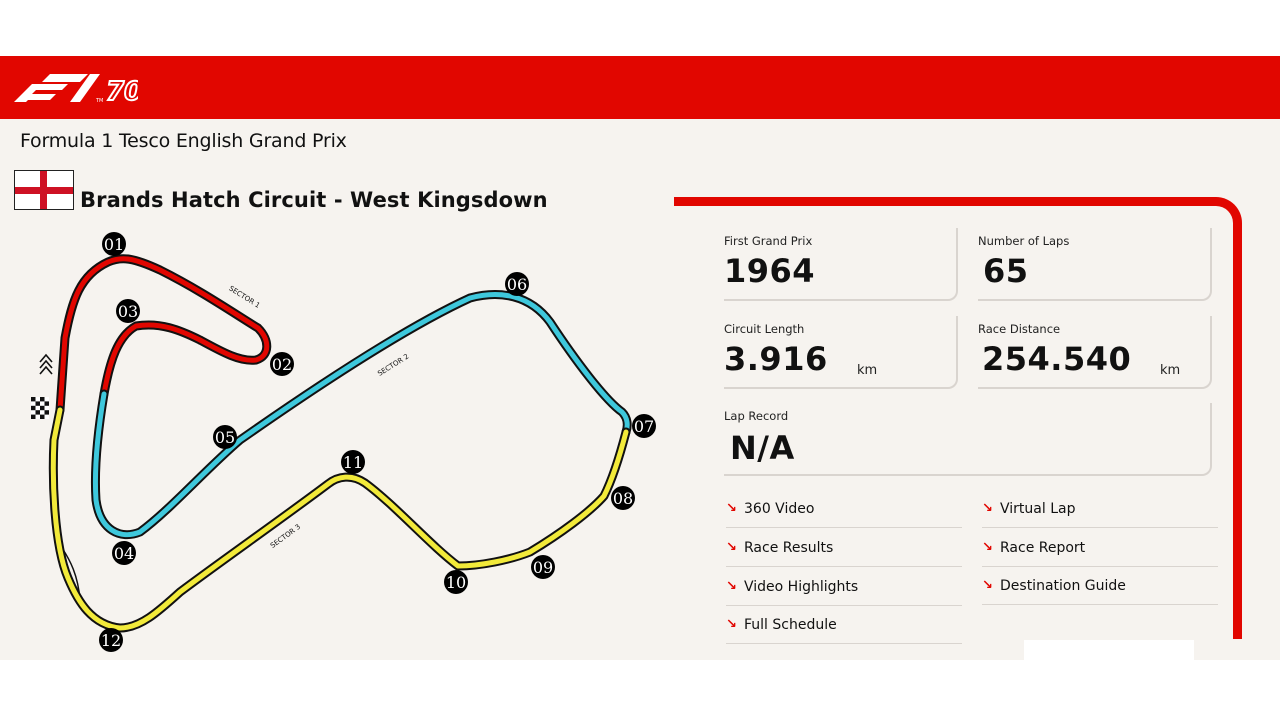  I want to click on sector-2-path, so click(361, 415).